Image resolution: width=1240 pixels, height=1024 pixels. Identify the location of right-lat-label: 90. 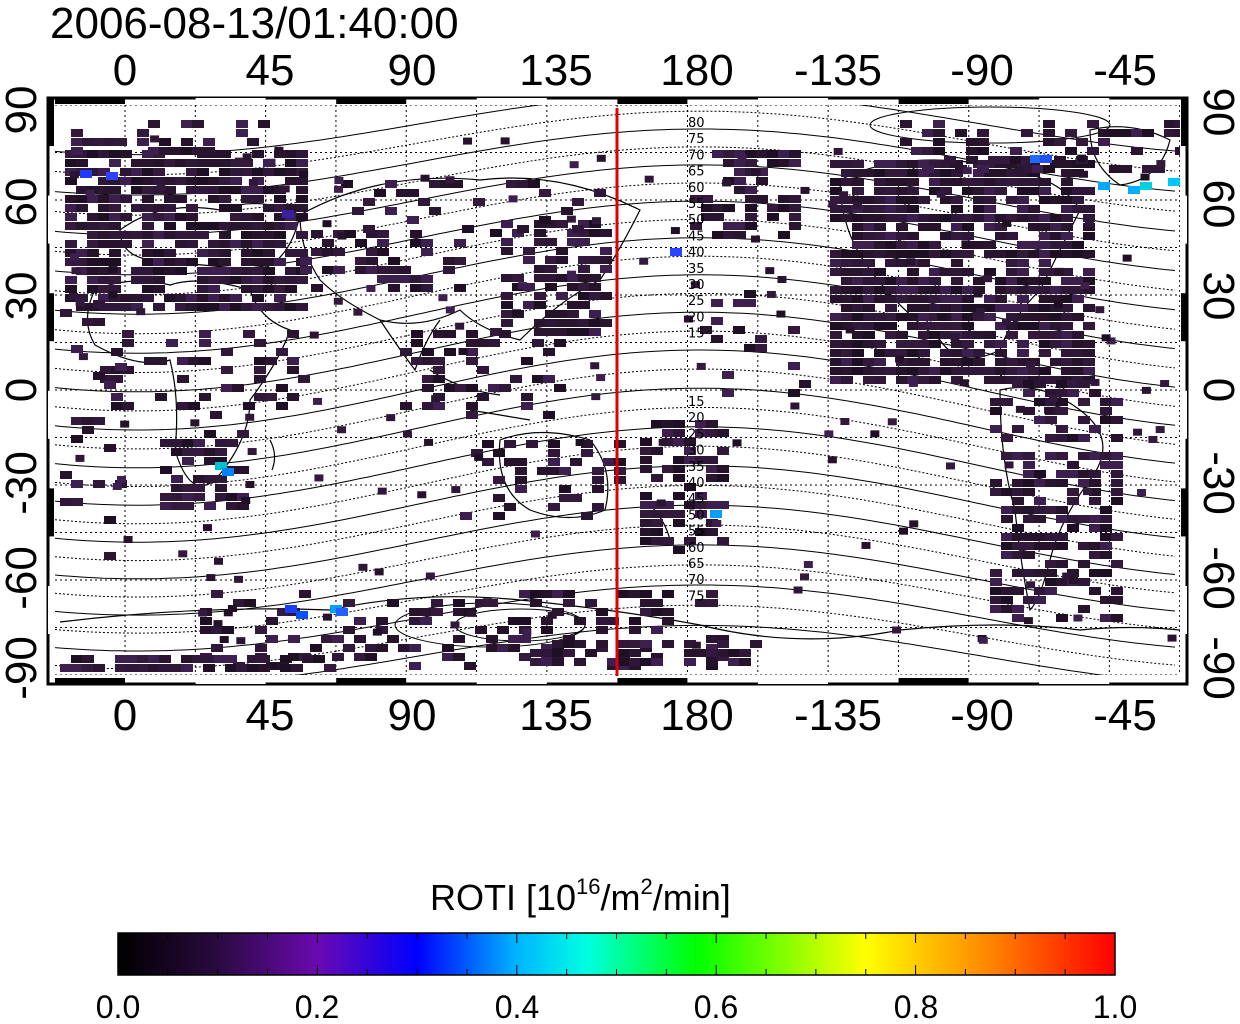
(1217, 112).